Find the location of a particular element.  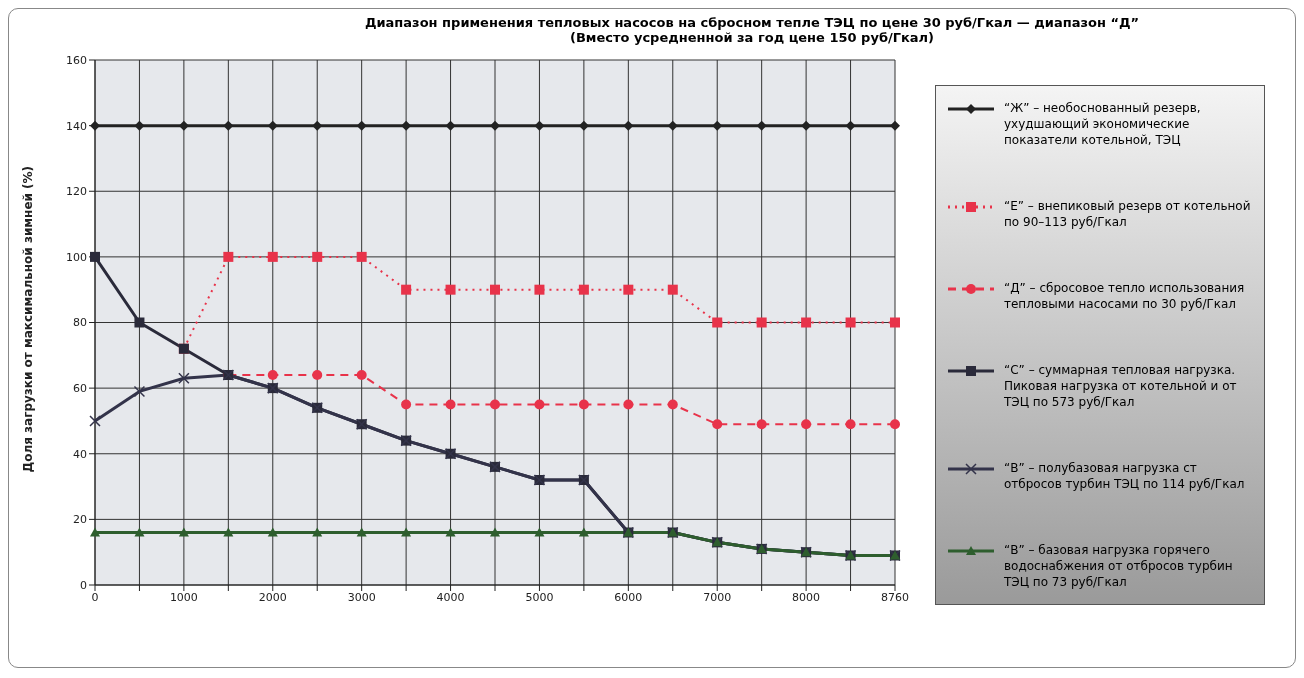

y-tick-label: 120 is located at coordinates (76, 192).